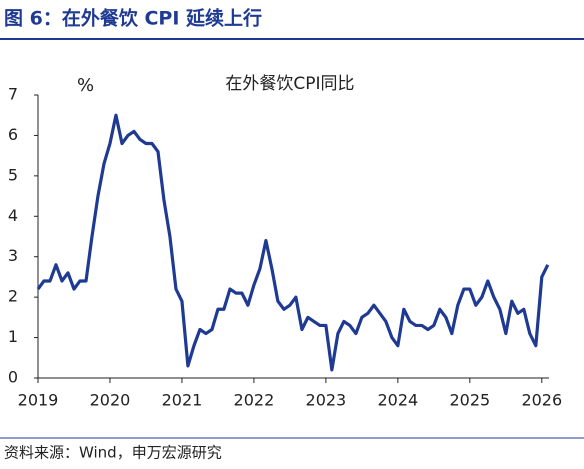  Describe the element at coordinates (113, 453) in the screenshot. I see `source-note: 资料来源：Wind，申万宏源研究` at that location.